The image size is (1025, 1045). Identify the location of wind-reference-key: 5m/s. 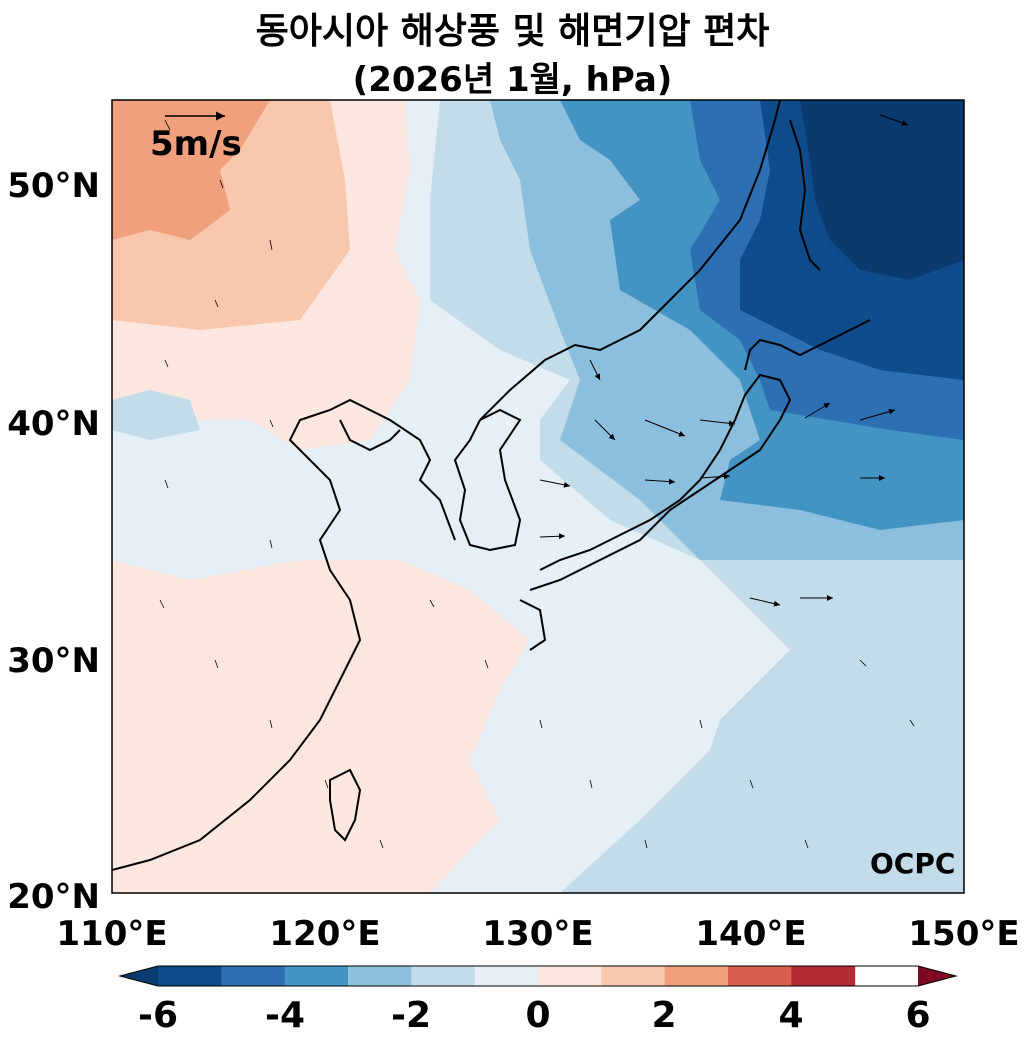
(196, 137).